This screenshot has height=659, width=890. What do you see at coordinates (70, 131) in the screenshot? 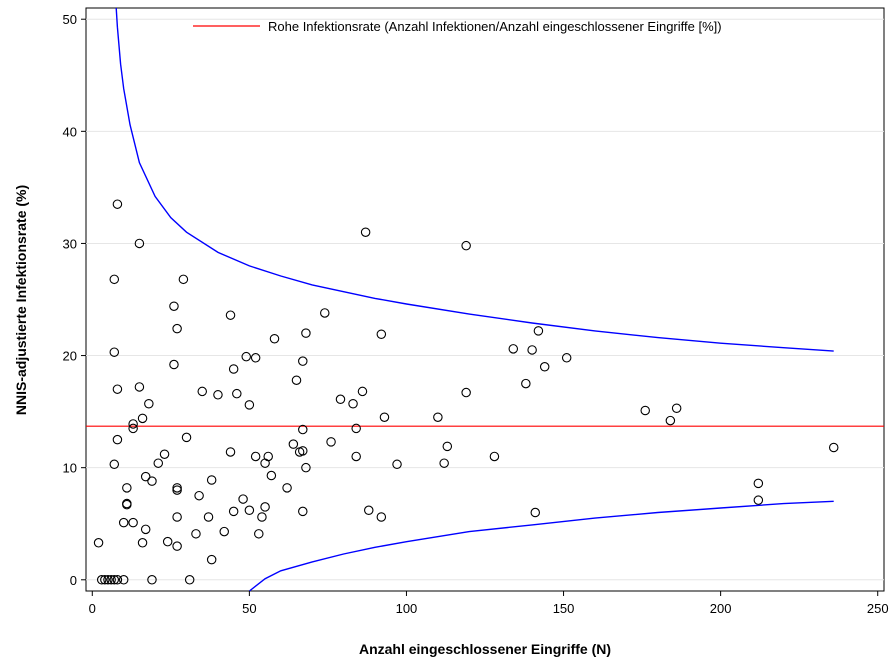
I see `y-tick-label-40: 40` at bounding box center [70, 131].